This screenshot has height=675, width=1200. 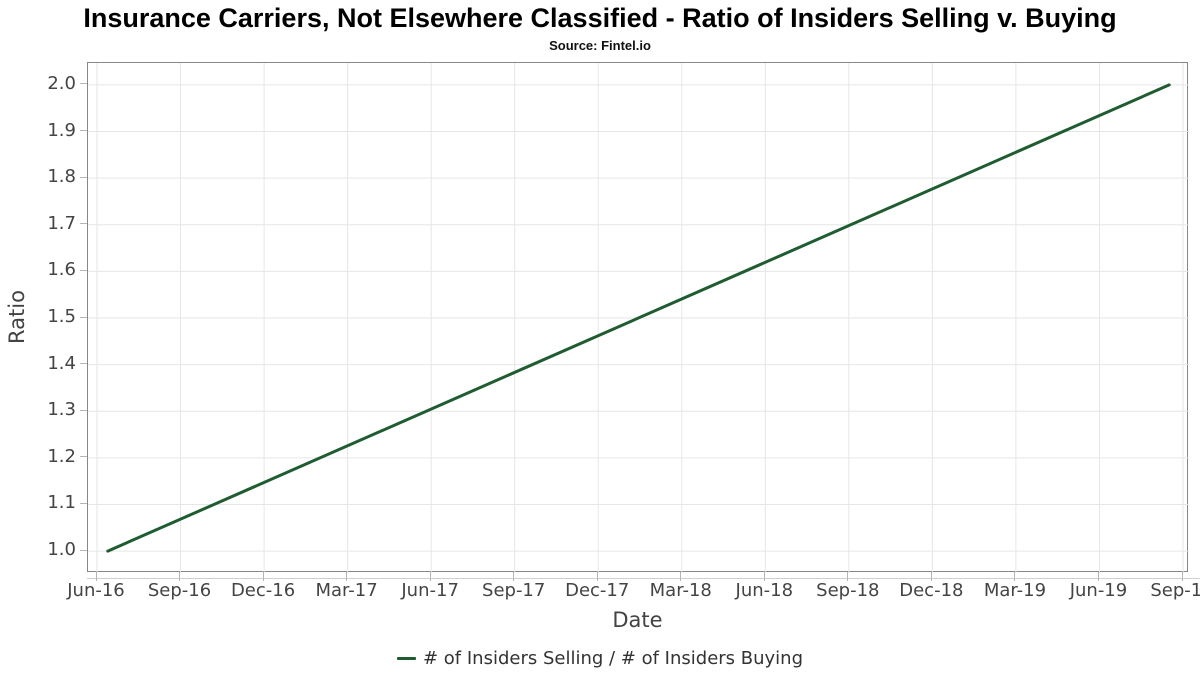 I want to click on y-tick-label: 1.8, so click(x=61, y=177).